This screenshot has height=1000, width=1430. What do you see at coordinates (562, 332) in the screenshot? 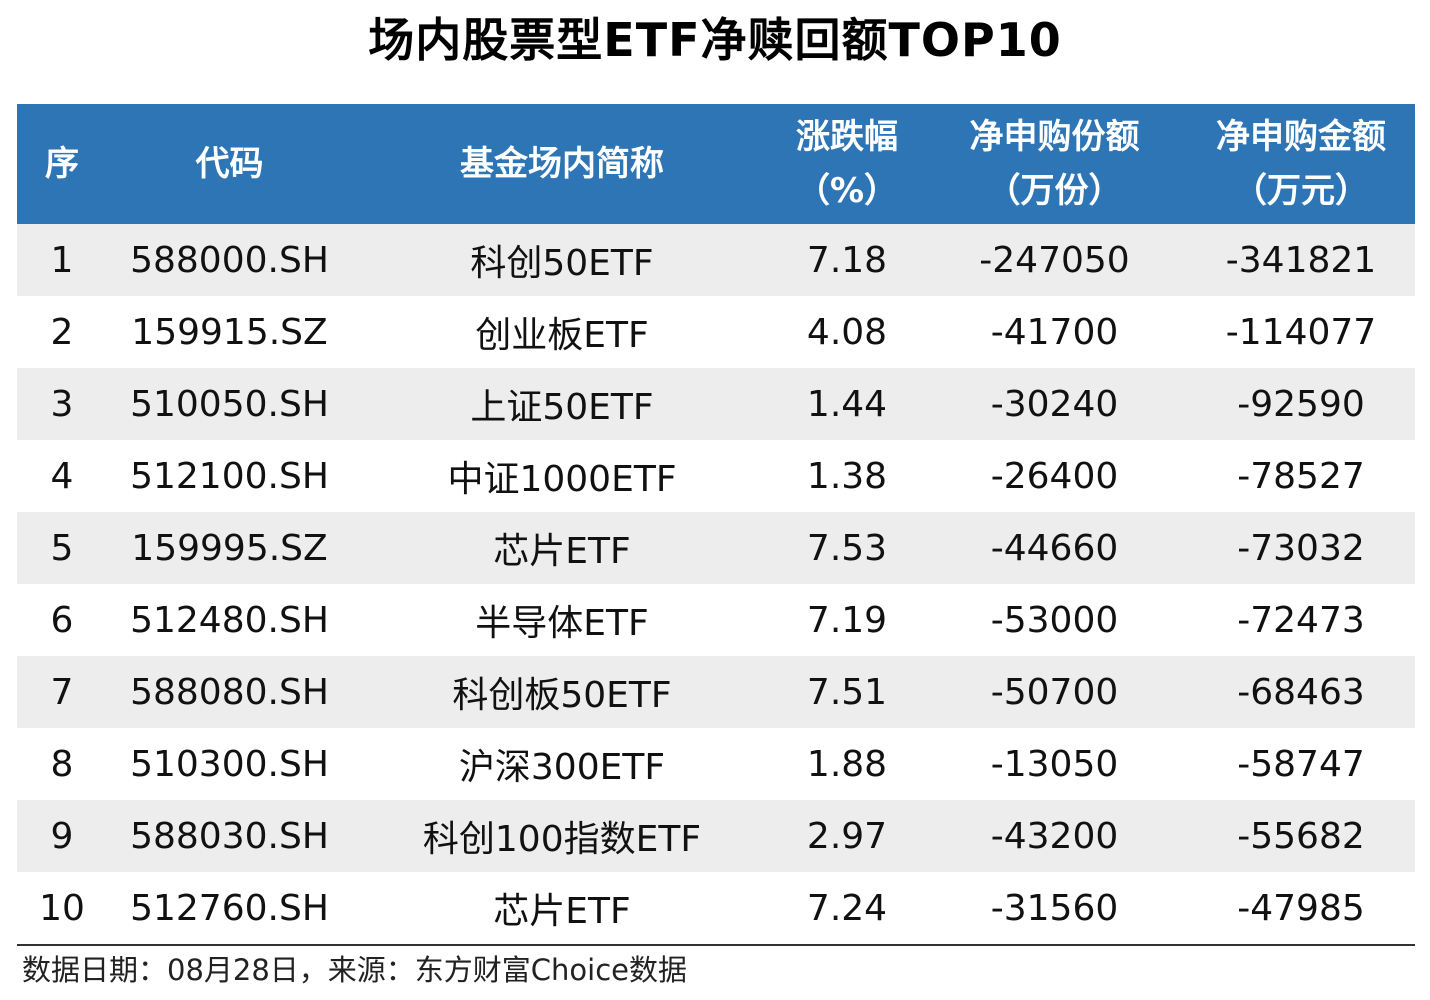
I see `cell-fund-name: 创业板ETF` at bounding box center [562, 332].